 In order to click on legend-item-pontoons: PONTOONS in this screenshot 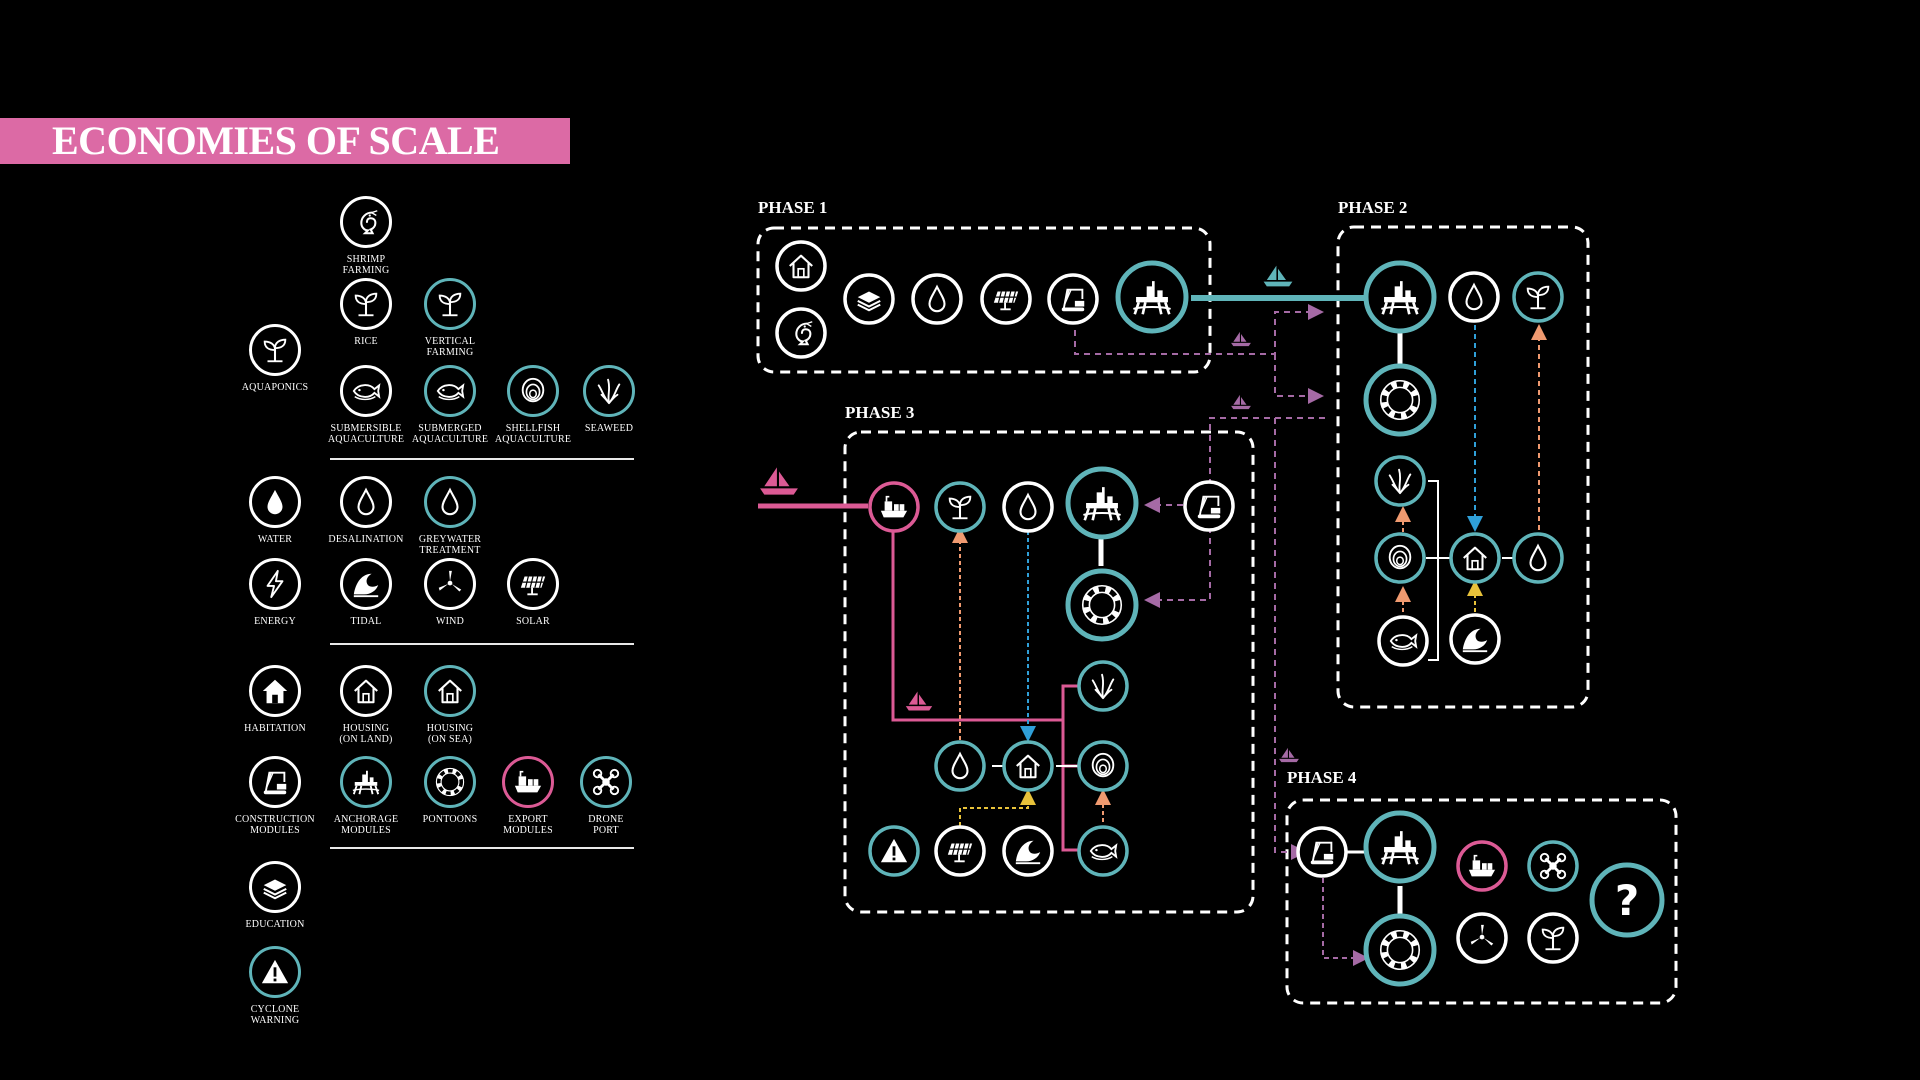, I will do `click(450, 790)`.